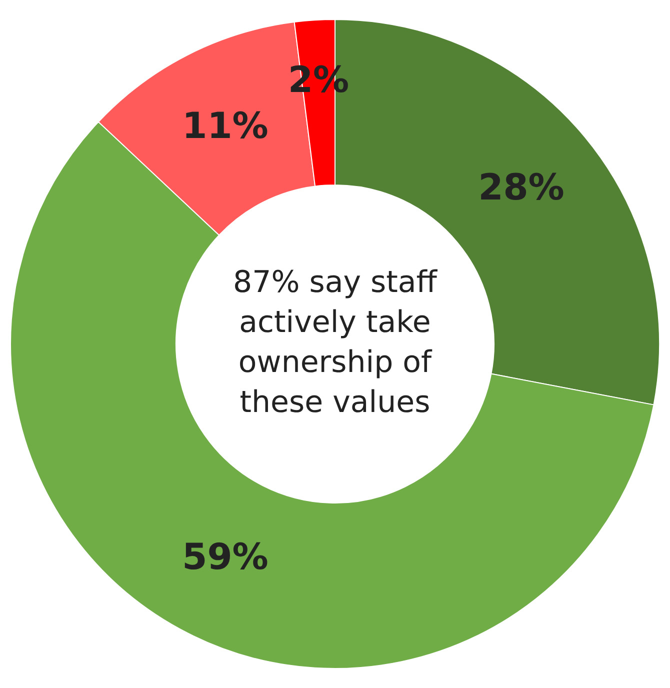 The width and height of the screenshot is (670, 688). Describe the element at coordinates (335, 342) in the screenshot. I see `text: 87% say staff actively take ownership of these values` at that location.